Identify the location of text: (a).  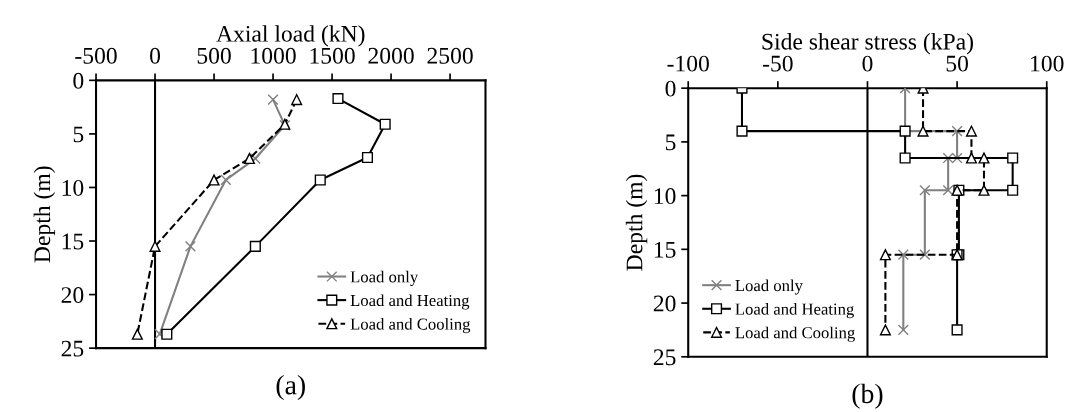
(290, 387).